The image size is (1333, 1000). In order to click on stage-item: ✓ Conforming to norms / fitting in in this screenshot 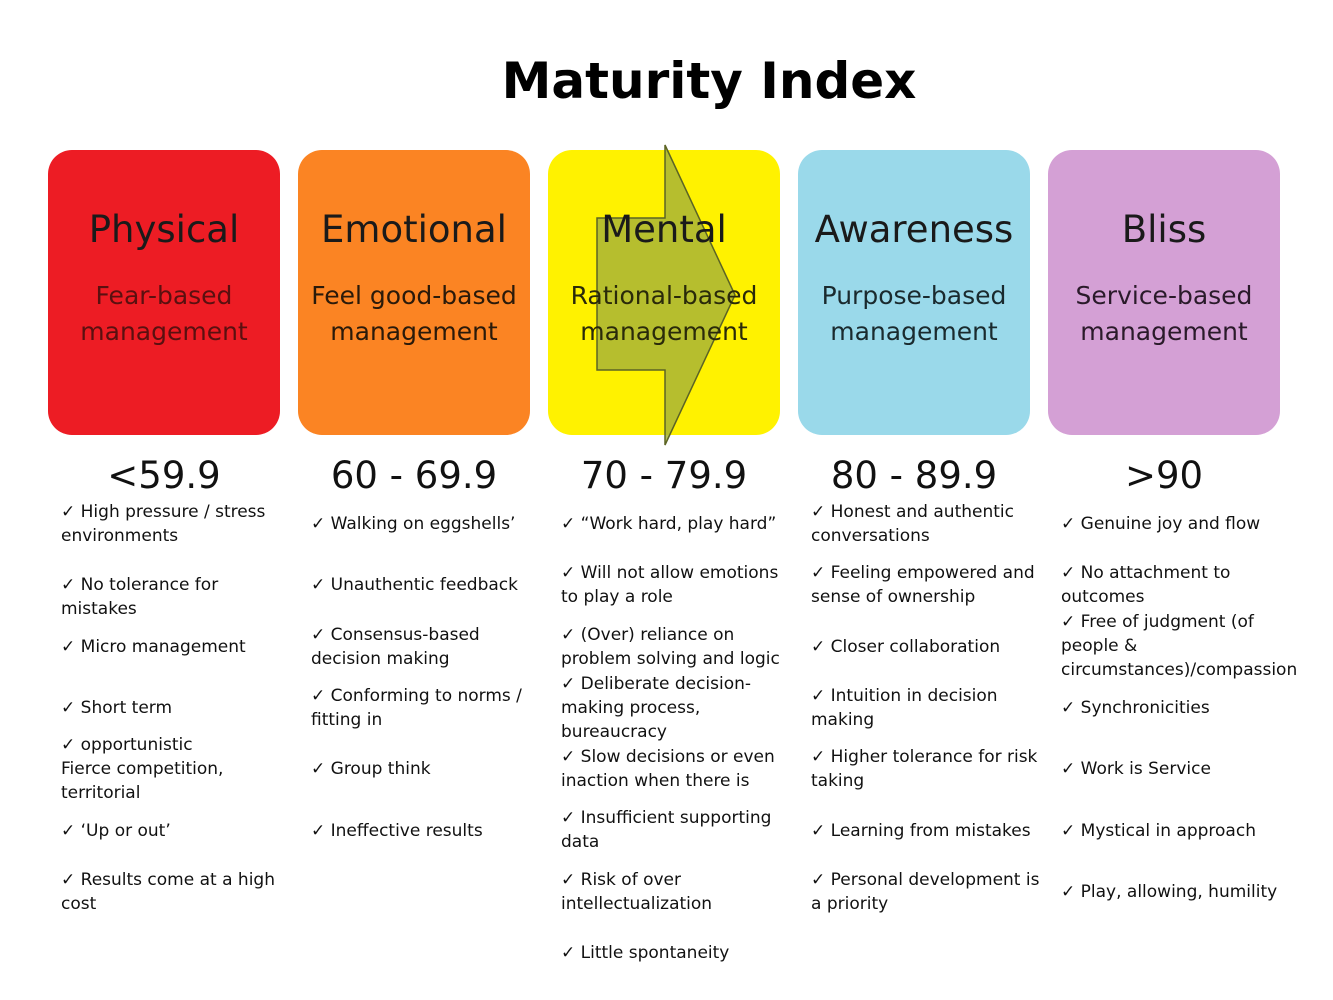, I will do `click(416, 708)`.